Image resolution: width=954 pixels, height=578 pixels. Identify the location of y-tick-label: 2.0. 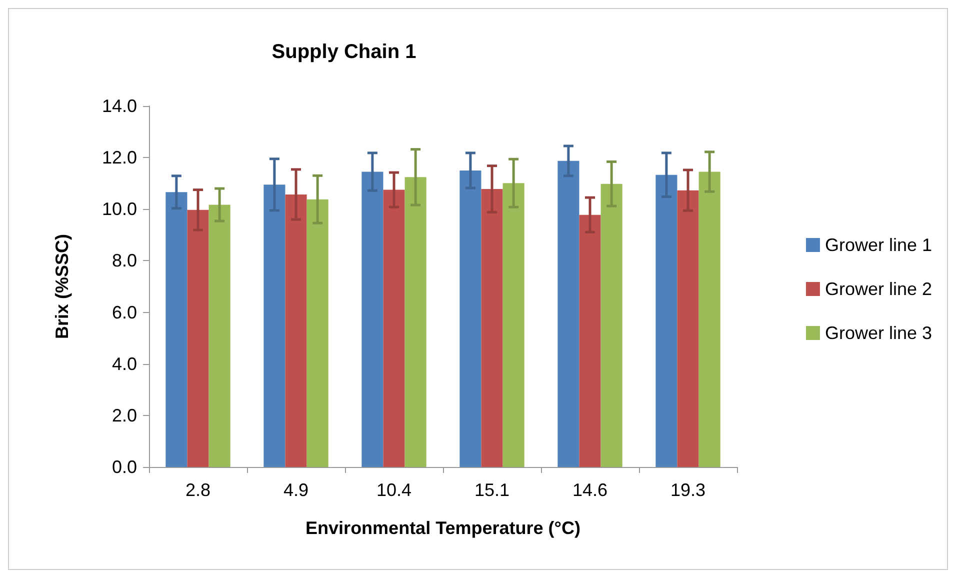
(124, 415).